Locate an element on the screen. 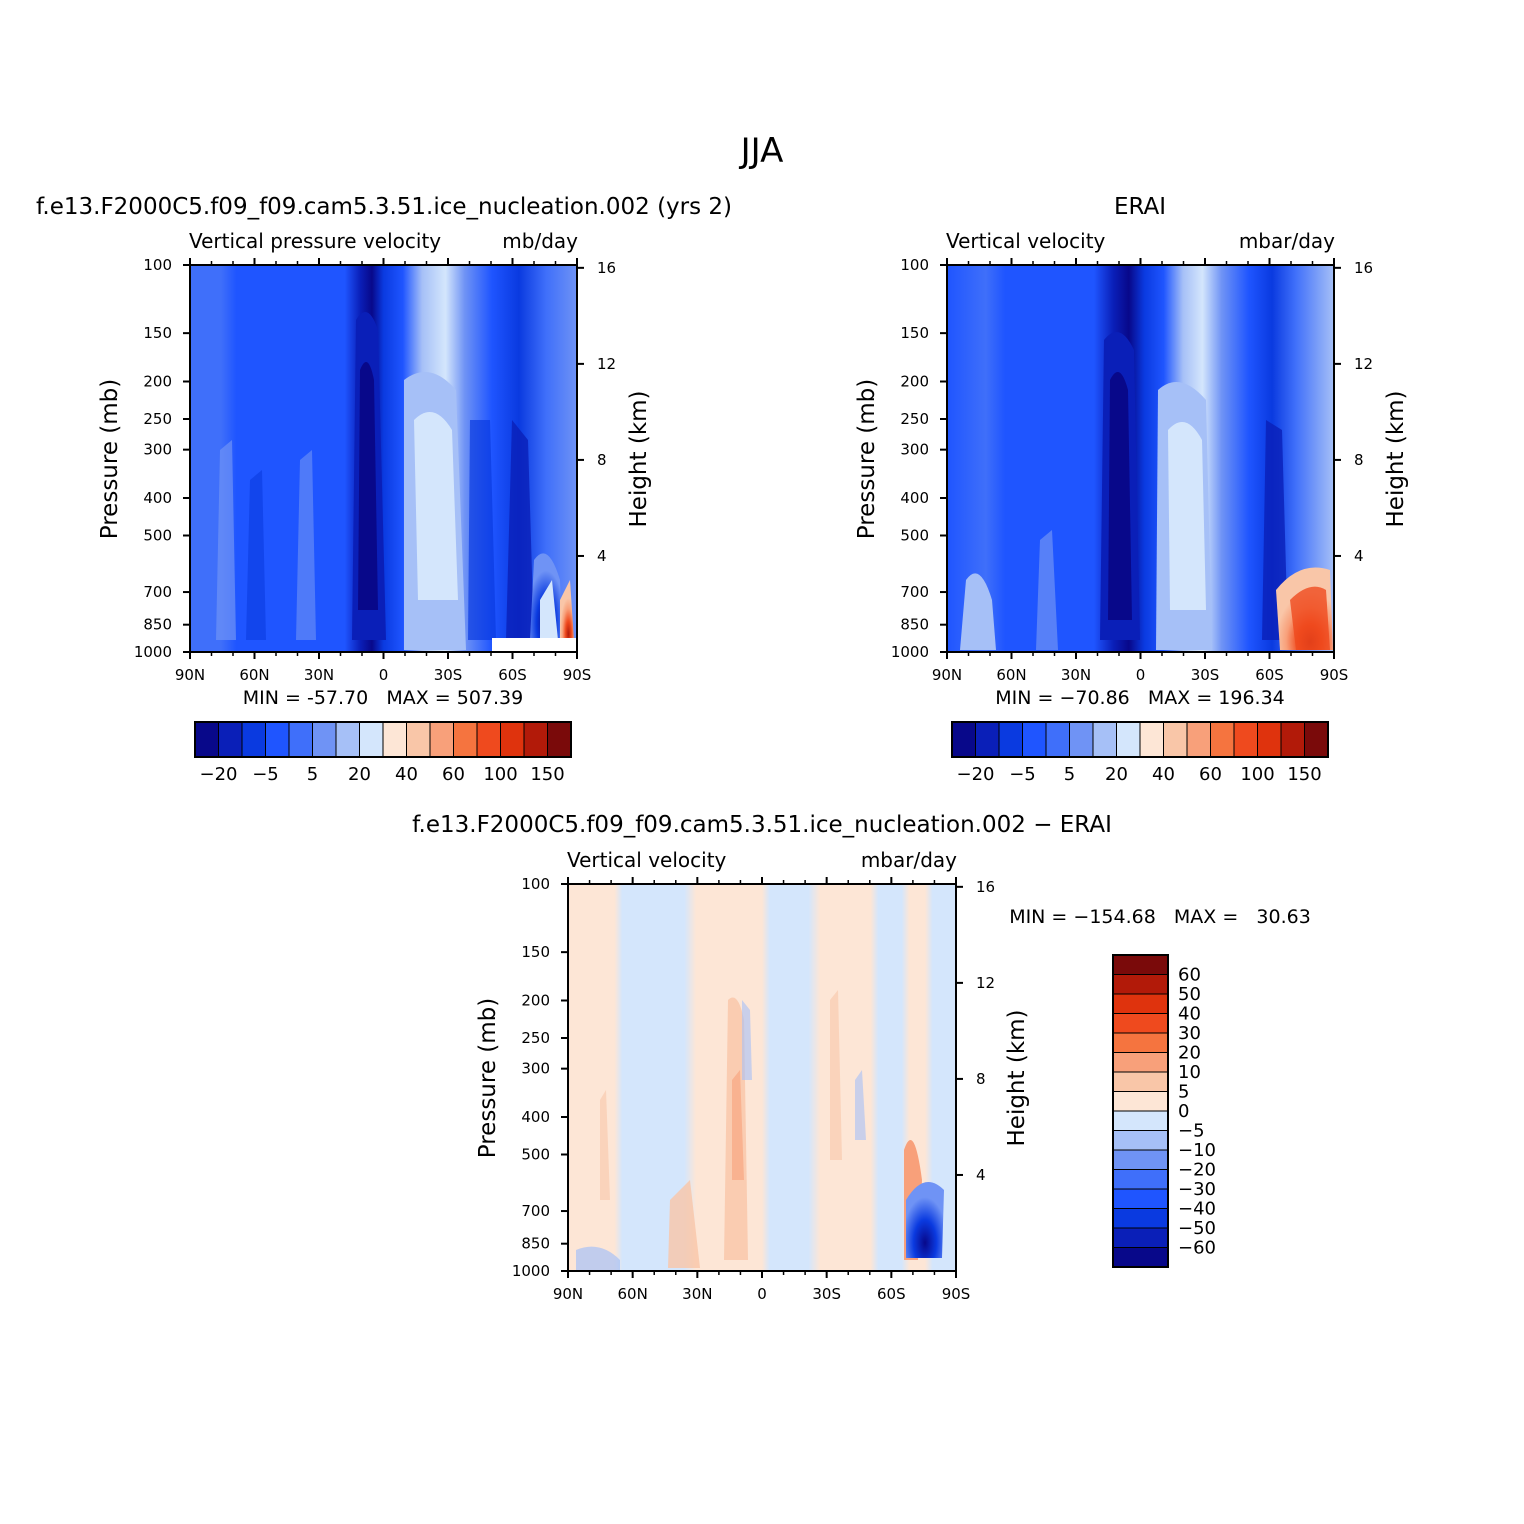  panel-diff-y2label: Height (km) is located at coordinates (1017, 1077).